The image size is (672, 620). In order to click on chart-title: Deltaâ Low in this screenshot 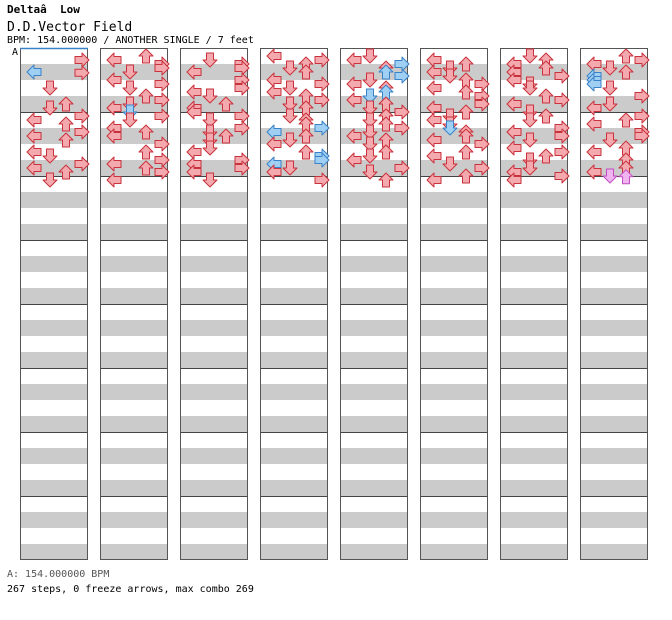, I will do `click(43, 9)`.